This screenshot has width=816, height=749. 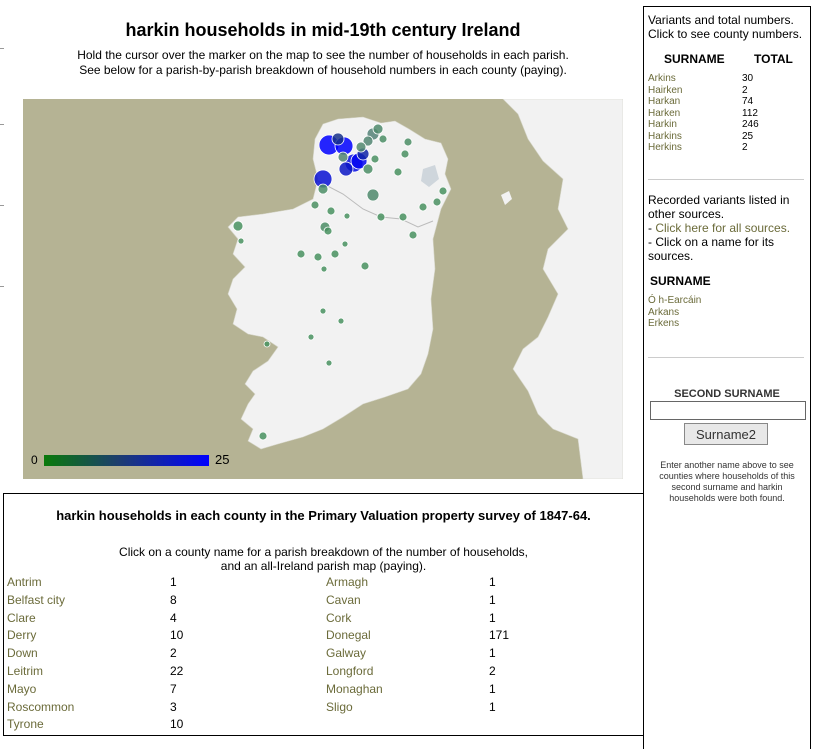 I want to click on divider, so click(x=726, y=179).